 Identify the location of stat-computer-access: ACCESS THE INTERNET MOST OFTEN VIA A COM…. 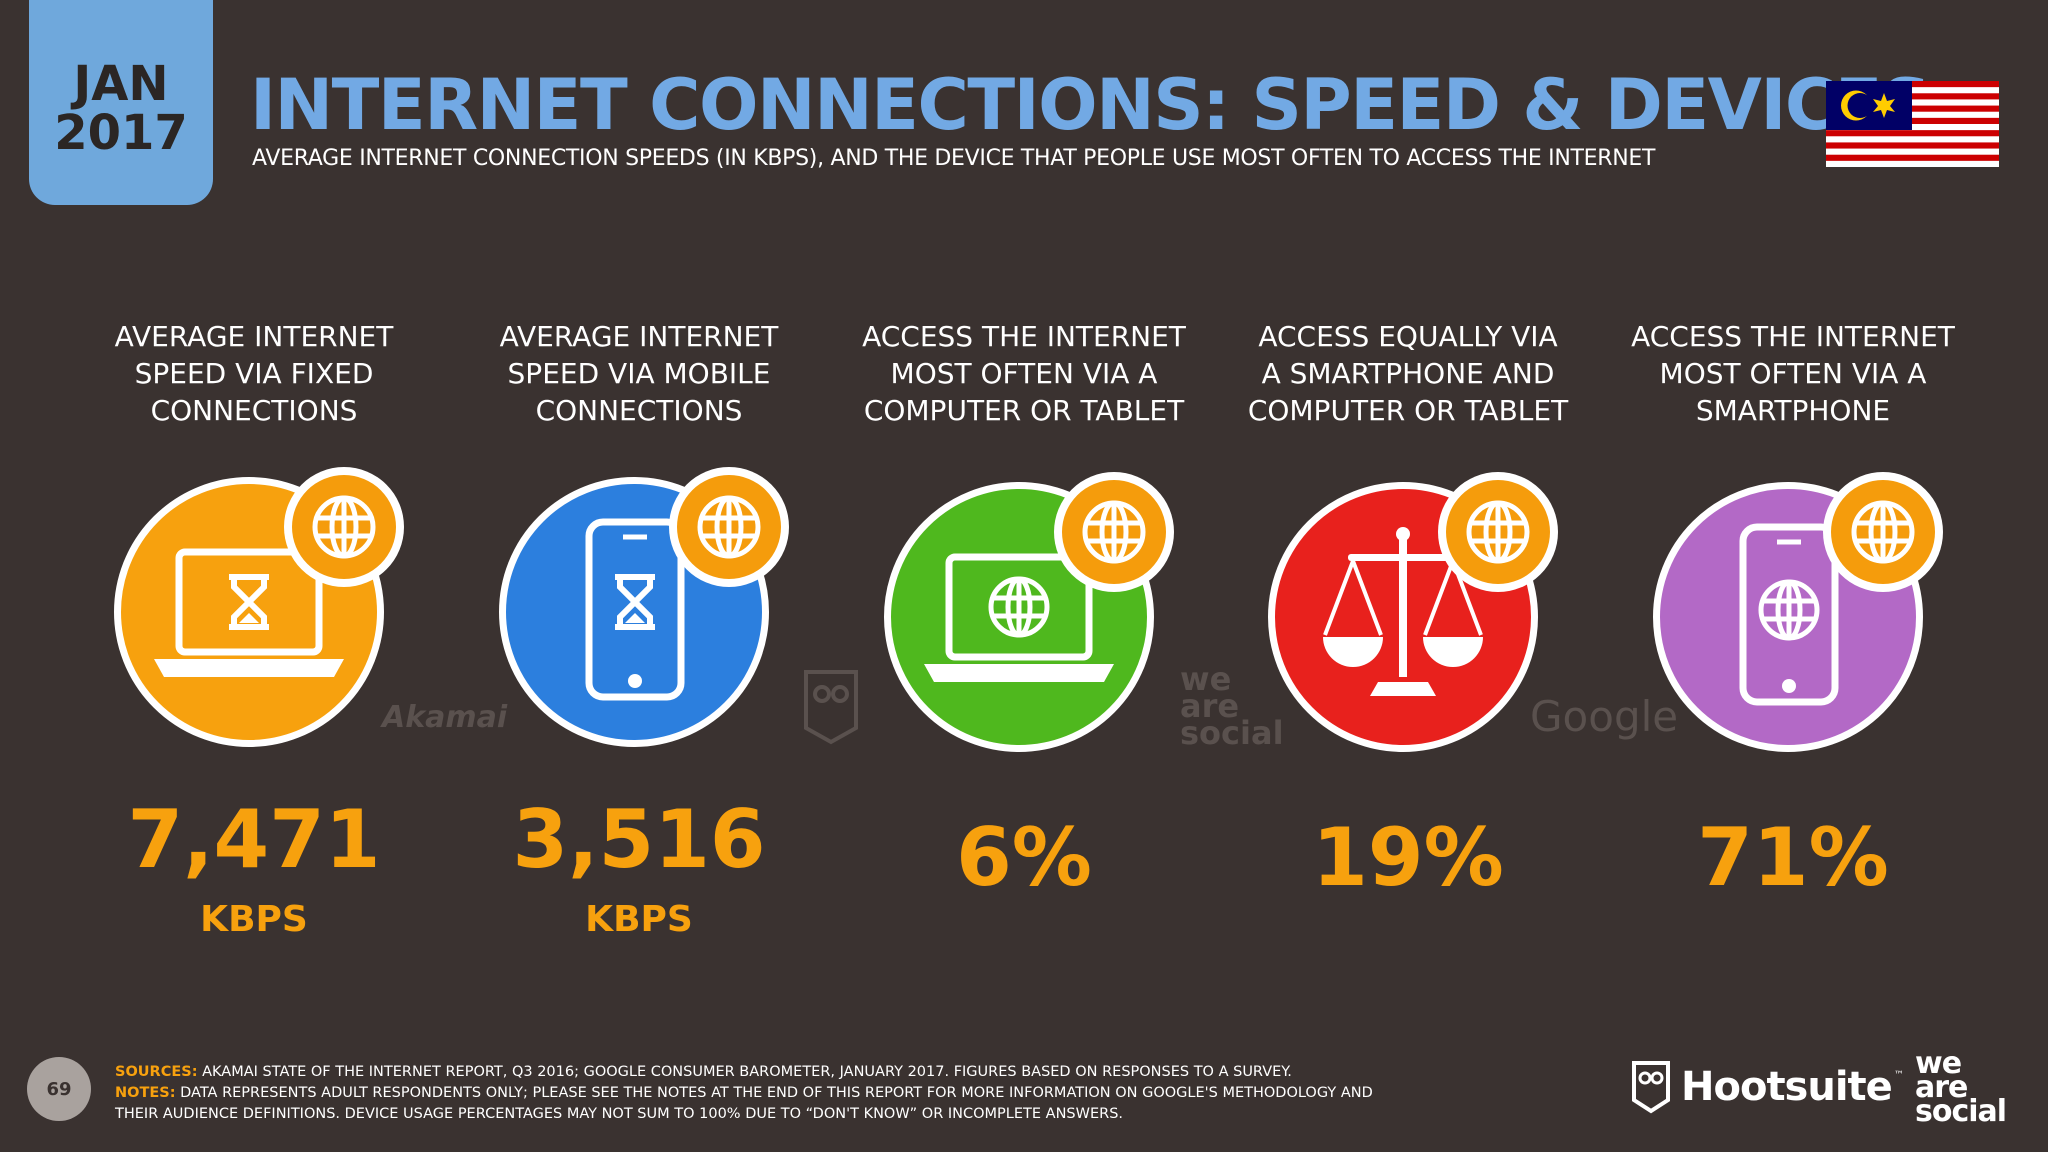
(1024, 628).